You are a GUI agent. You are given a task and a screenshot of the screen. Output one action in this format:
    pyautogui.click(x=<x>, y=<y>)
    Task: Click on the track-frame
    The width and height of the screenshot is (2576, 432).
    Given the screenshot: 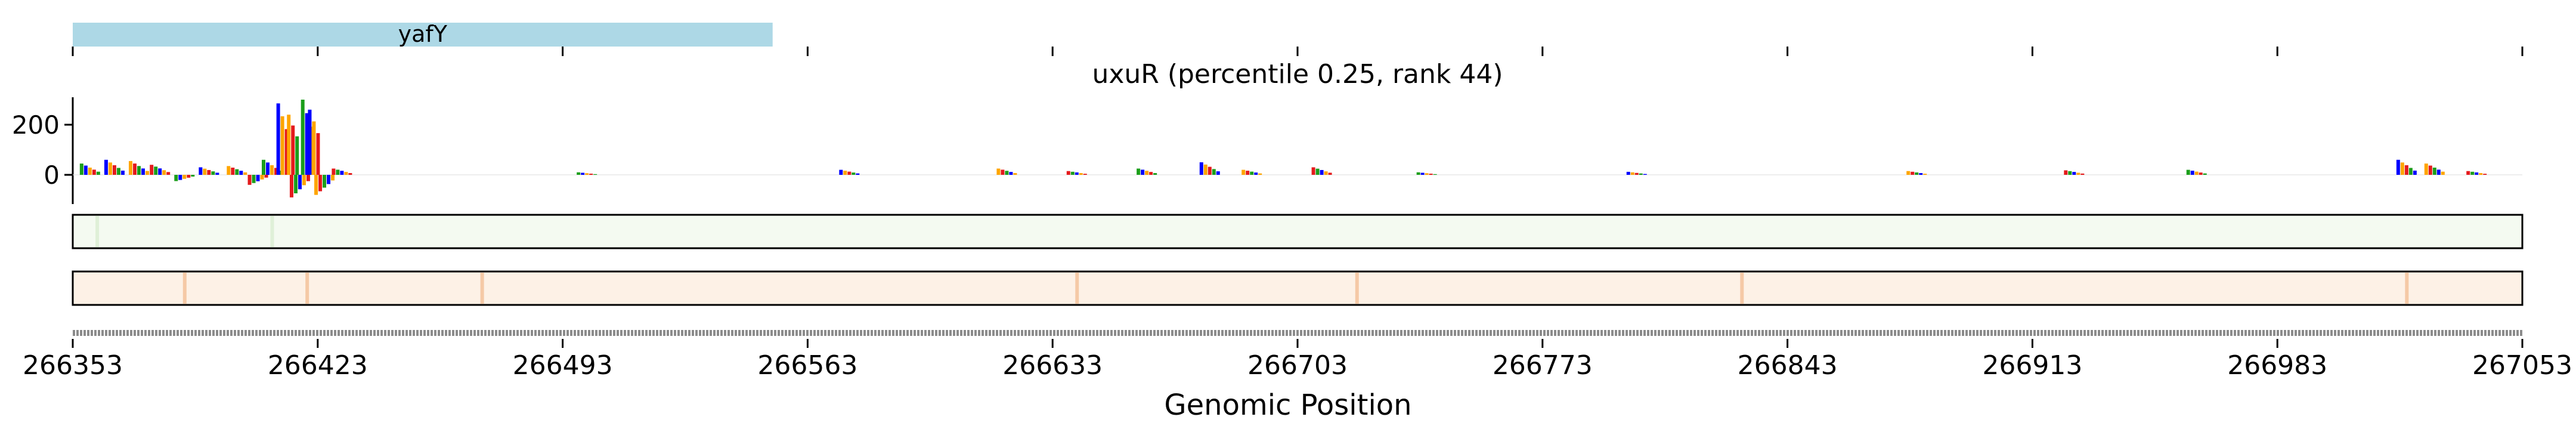 What is the action you would take?
    pyautogui.click(x=1298, y=231)
    